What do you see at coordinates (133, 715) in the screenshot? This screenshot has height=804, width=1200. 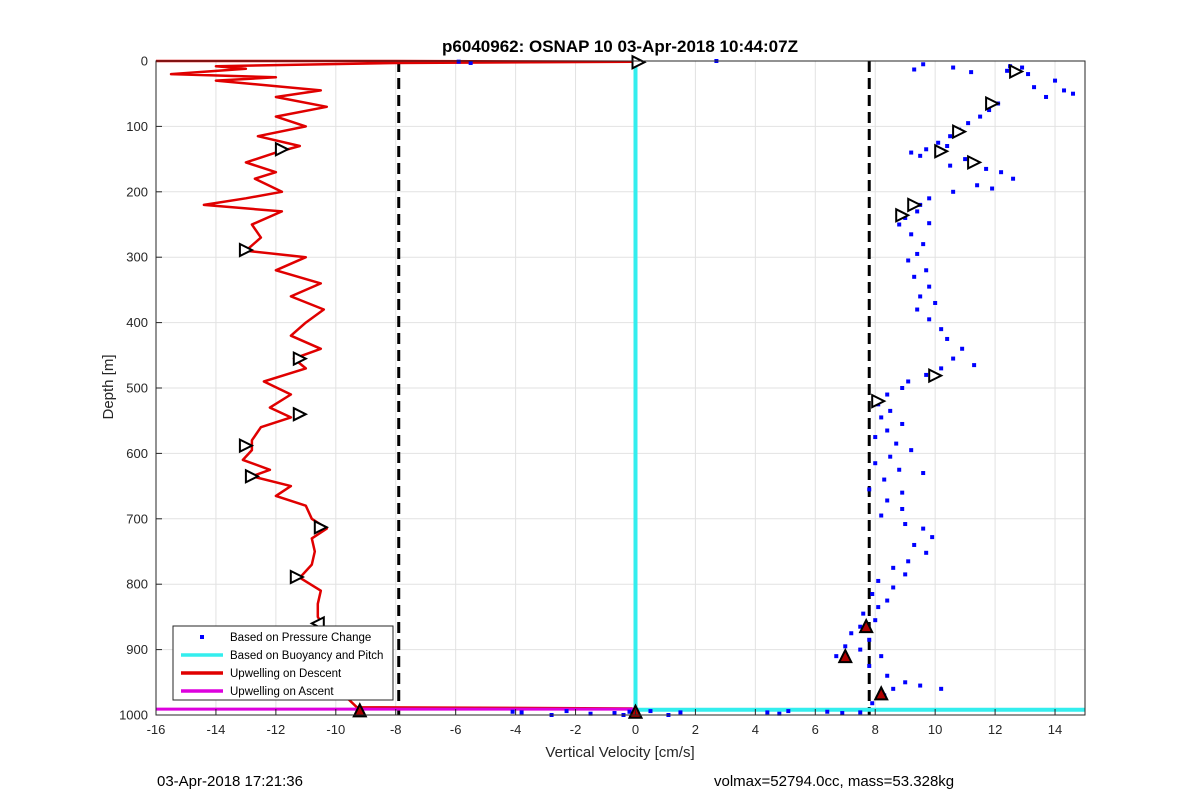 I see `y-tick-label: 1000` at bounding box center [133, 715].